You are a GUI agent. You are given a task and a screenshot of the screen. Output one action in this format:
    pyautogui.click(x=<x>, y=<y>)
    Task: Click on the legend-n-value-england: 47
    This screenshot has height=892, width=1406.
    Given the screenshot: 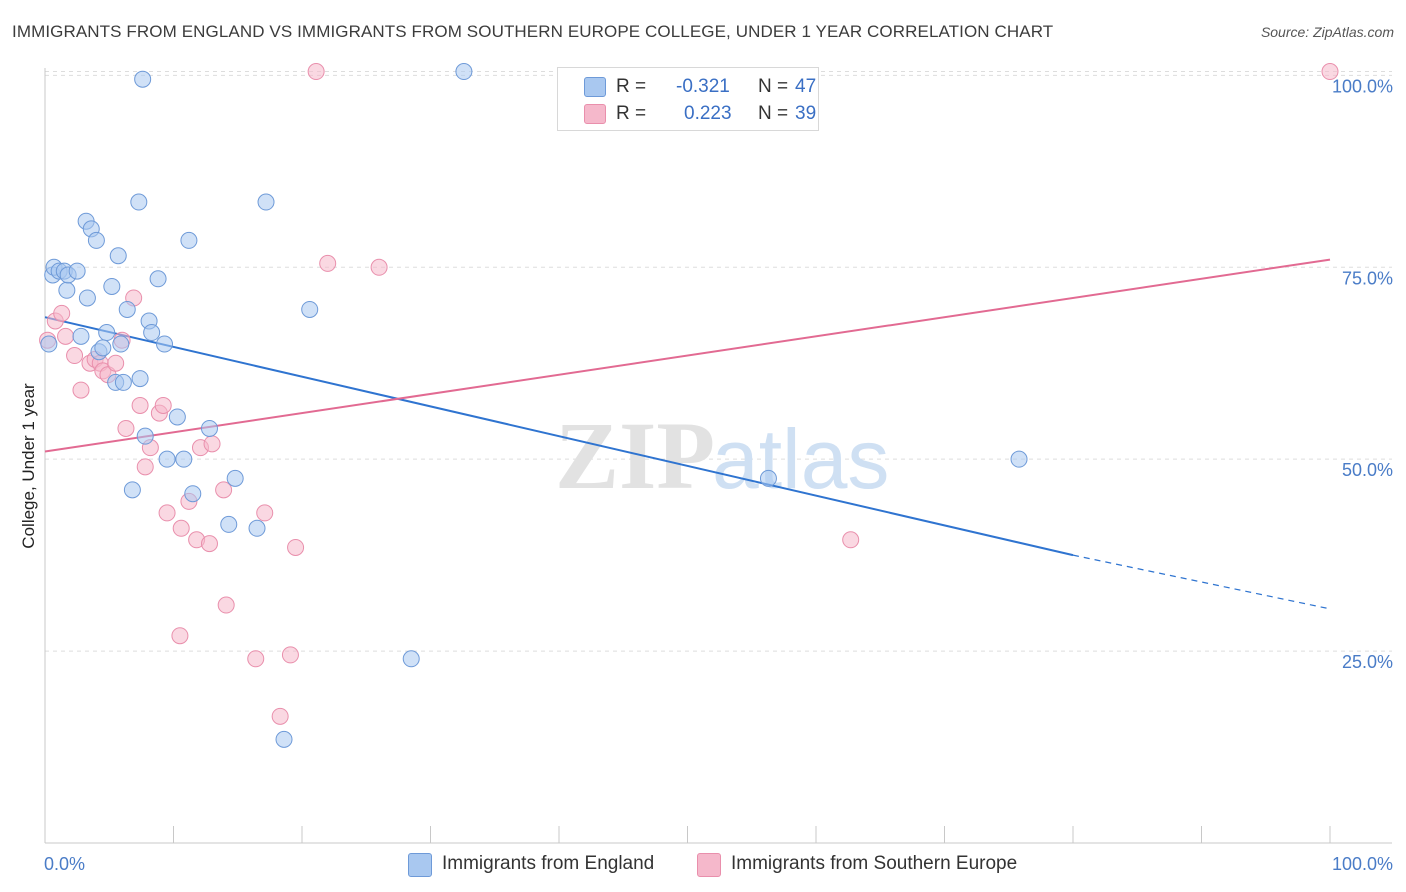 What is the action you would take?
    pyautogui.click(x=806, y=86)
    